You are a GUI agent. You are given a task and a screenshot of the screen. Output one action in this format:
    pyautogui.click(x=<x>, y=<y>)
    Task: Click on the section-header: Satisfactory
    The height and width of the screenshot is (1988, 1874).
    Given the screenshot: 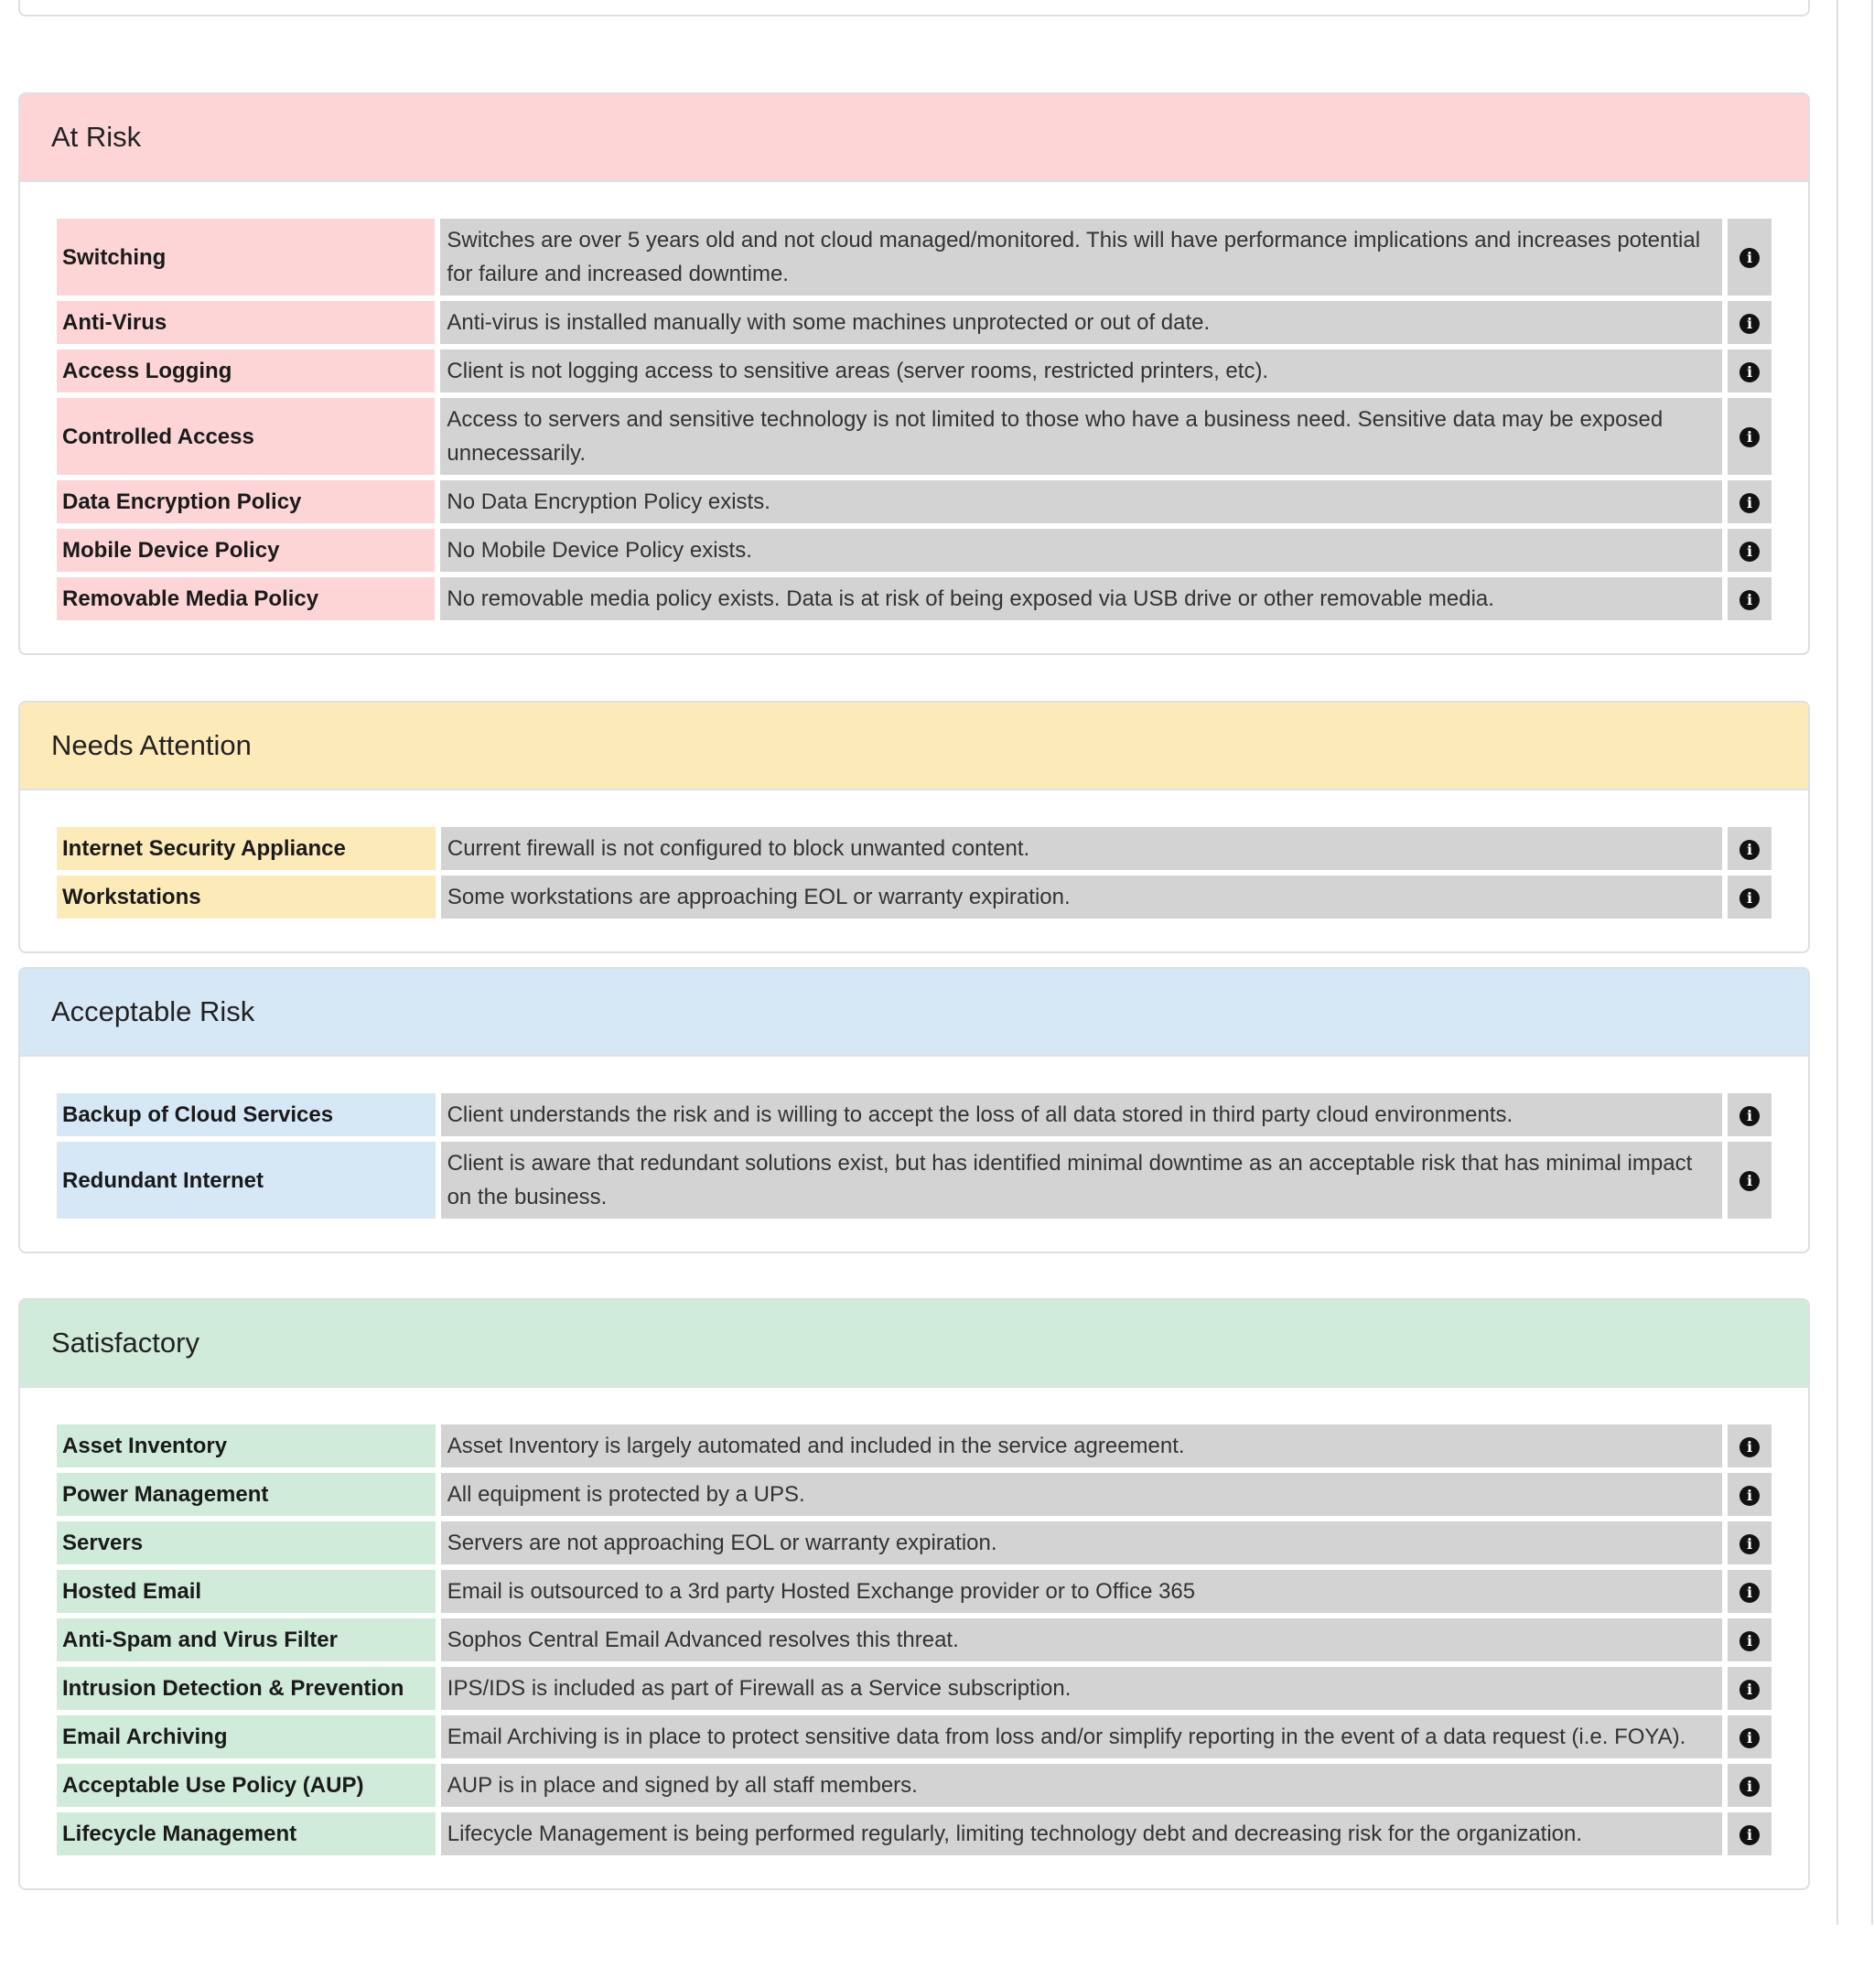 What is the action you would take?
    pyautogui.click(x=914, y=1344)
    